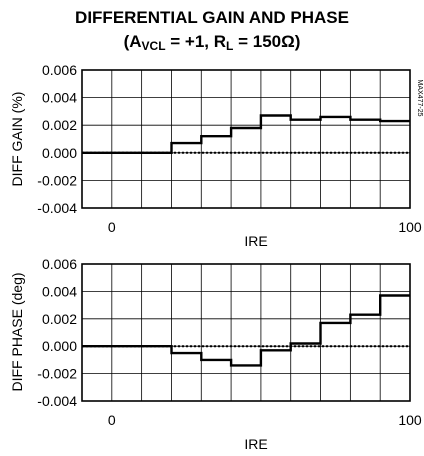  Describe the element at coordinates (17, 331) in the screenshot. I see `y-axis-label: DIFF PHASE (deg)` at that location.